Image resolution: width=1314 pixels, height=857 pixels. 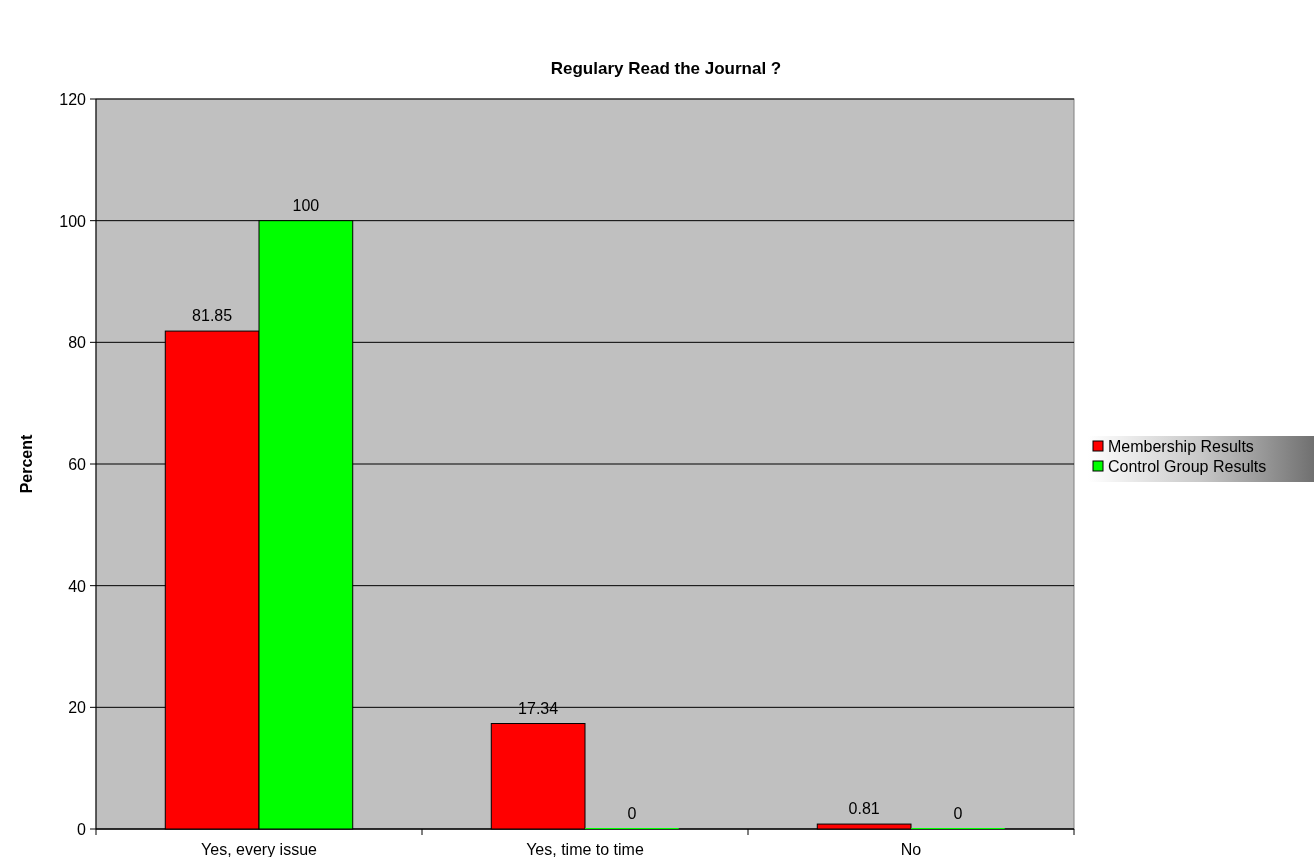 What do you see at coordinates (73, 221) in the screenshot?
I see `y-tick-label: 100` at bounding box center [73, 221].